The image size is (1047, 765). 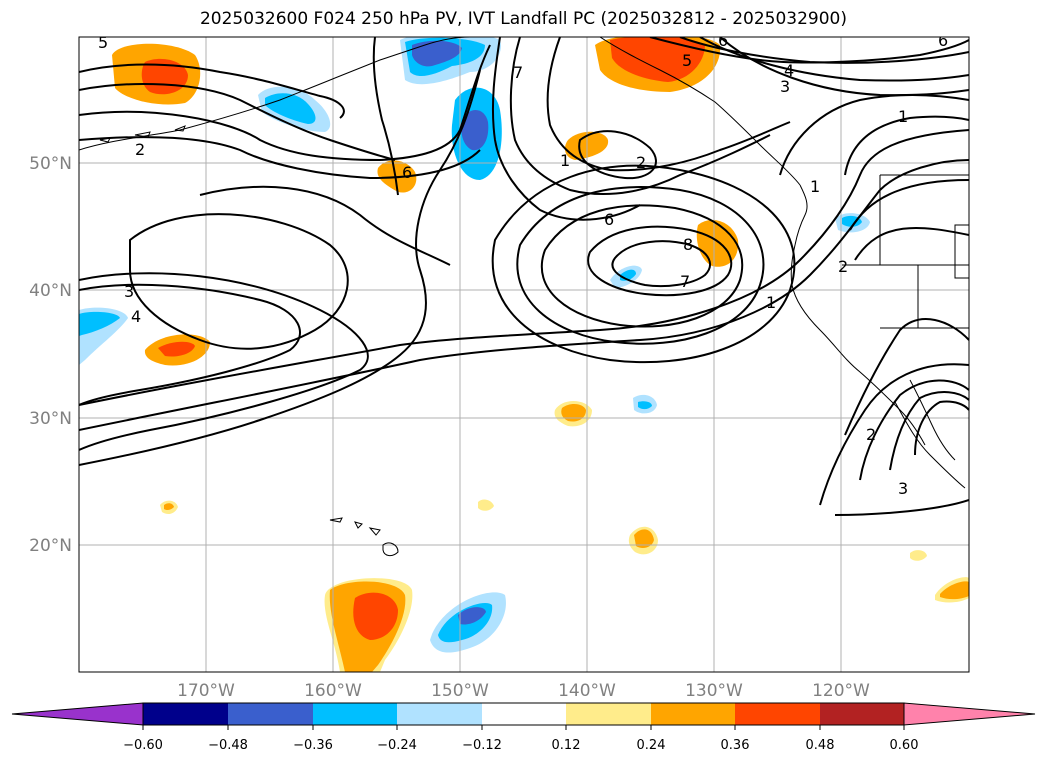 I want to click on colorbar-extend-high, so click(x=969, y=714).